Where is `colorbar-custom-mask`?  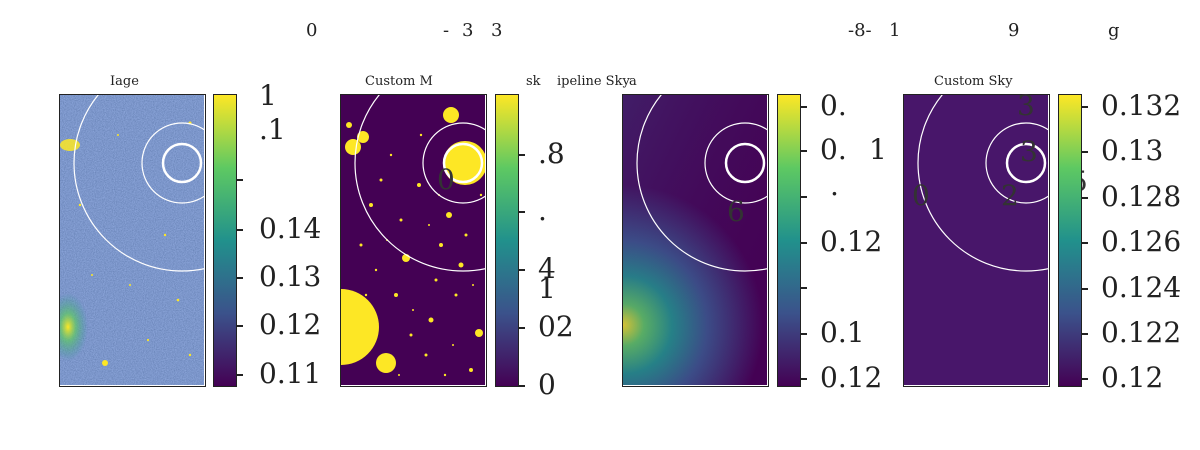 colorbar-custom-mask is located at coordinates (507, 240).